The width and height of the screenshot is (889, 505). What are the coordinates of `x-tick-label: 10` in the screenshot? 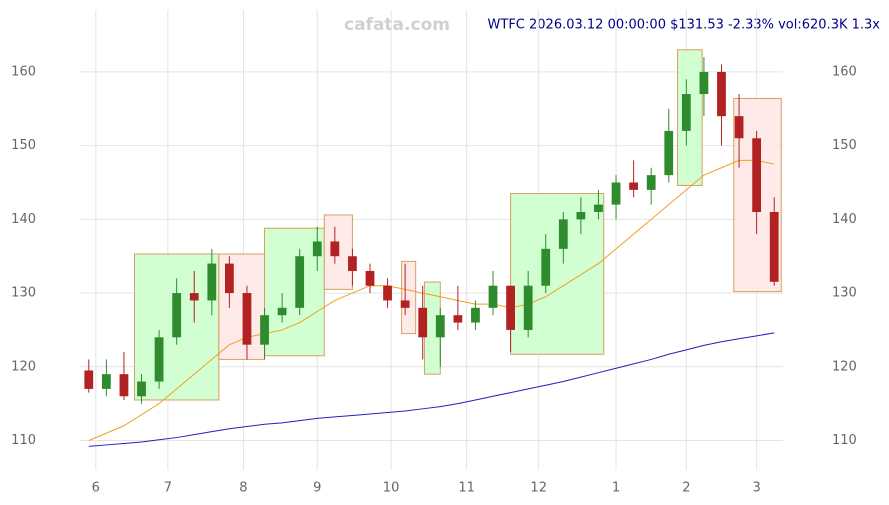 It's located at (391, 488).